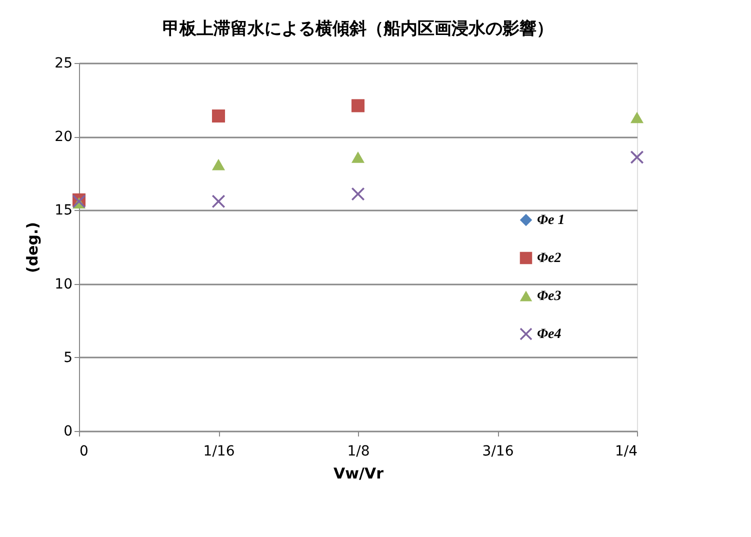 The width and height of the screenshot is (751, 537). What do you see at coordinates (63, 137) in the screenshot?
I see `y-tick-label: 20` at bounding box center [63, 137].